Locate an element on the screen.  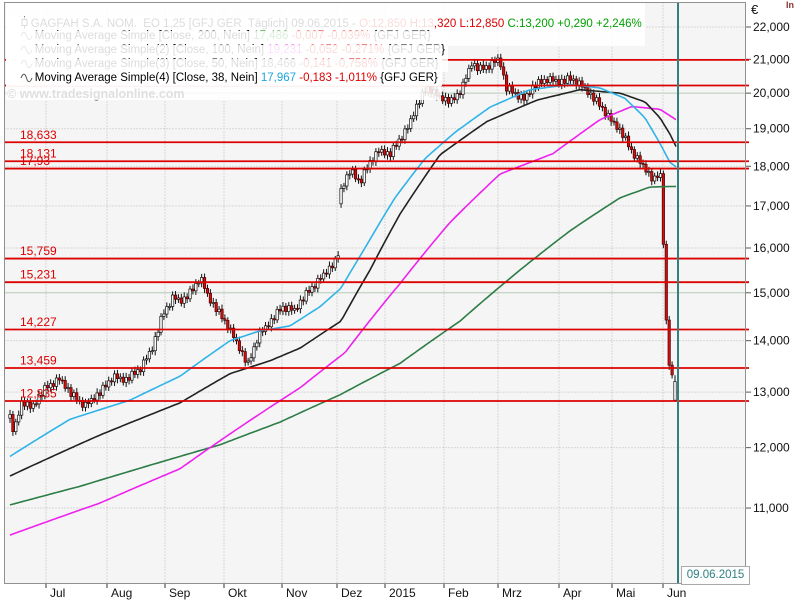
wave-icon is located at coordinates (26, 79).